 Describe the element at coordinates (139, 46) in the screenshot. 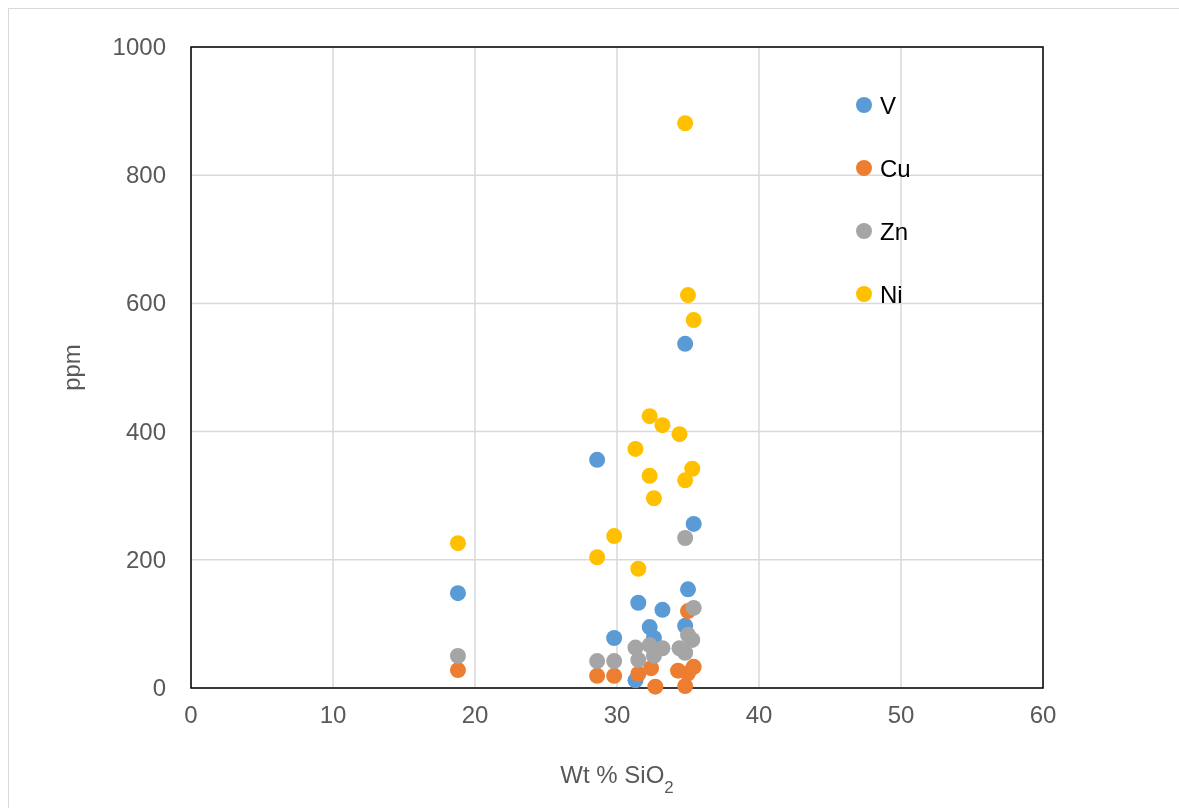

I see `y-tick-label: 1000` at that location.